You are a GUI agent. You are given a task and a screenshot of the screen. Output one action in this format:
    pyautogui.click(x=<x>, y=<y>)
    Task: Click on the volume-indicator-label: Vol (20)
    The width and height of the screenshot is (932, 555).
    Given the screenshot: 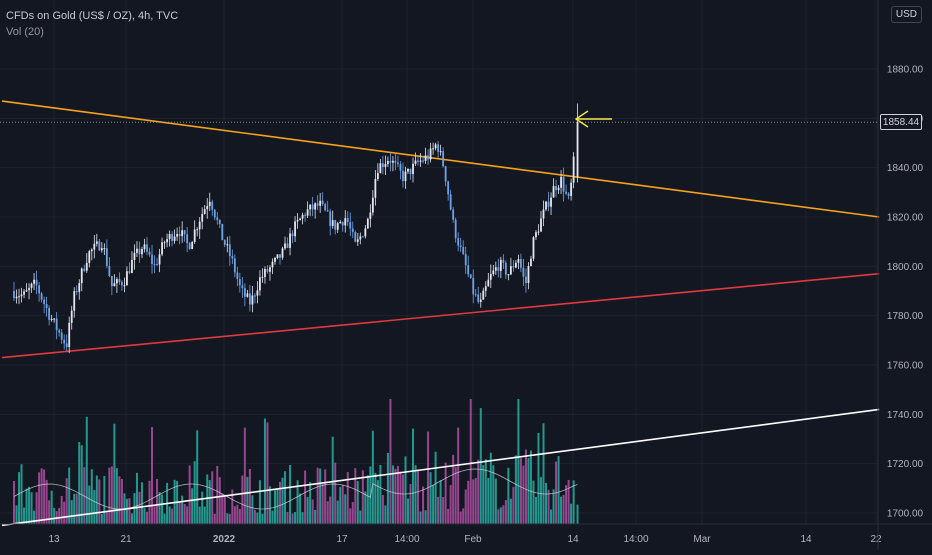 What is the action you would take?
    pyautogui.click(x=25, y=32)
    